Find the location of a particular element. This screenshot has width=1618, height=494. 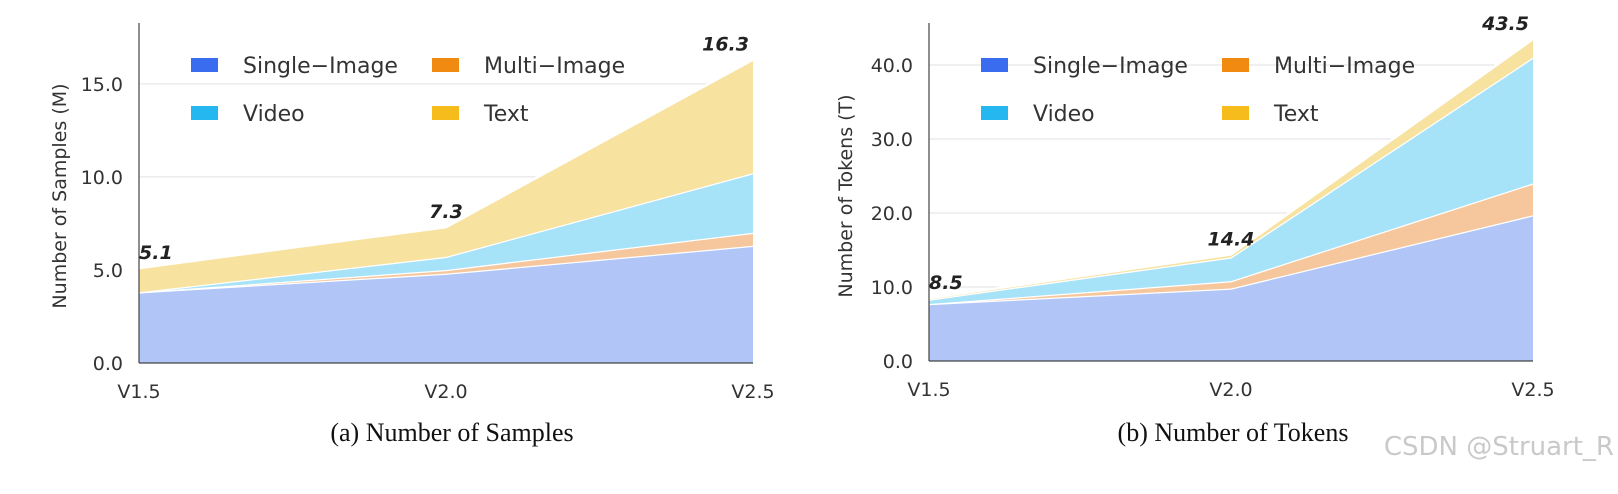

caption-samples: (a) Number of Samples is located at coordinates (452, 432).